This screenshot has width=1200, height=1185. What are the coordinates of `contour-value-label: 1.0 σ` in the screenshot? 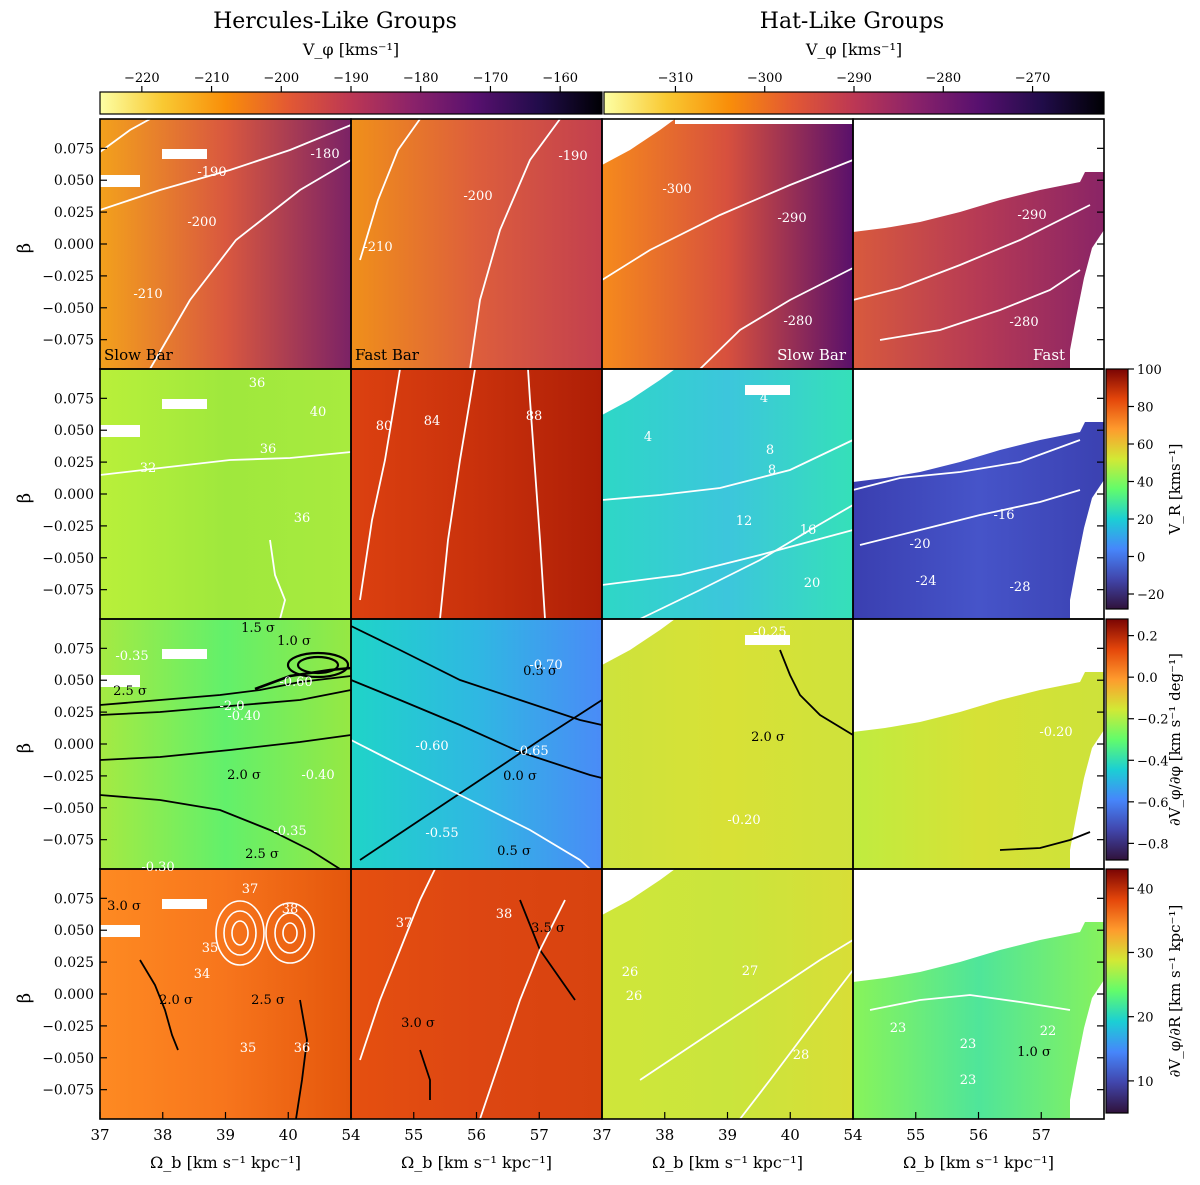 It's located at (1034, 1052).